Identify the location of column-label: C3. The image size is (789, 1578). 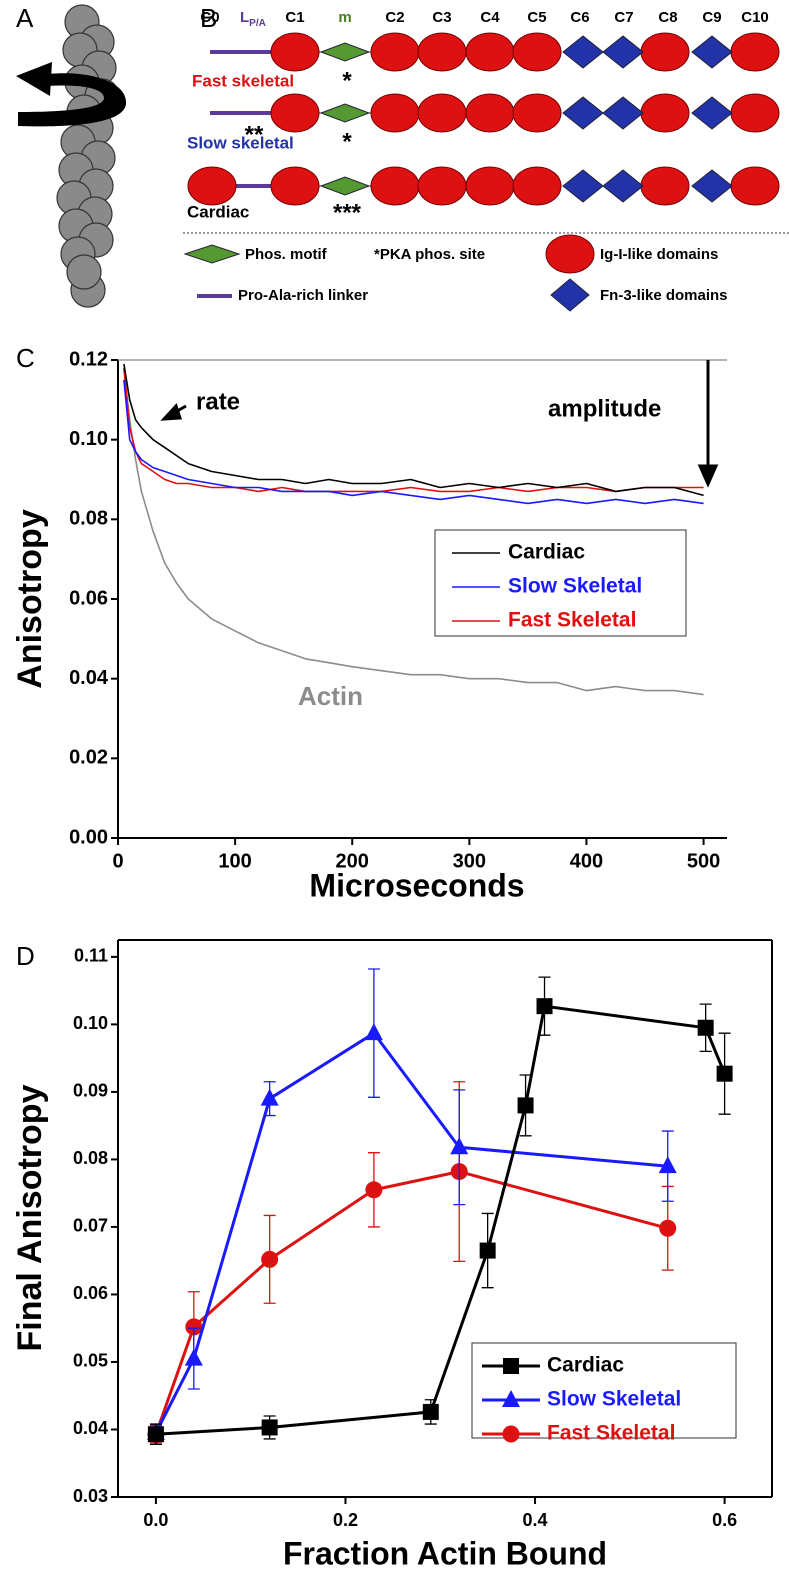
(441, 17).